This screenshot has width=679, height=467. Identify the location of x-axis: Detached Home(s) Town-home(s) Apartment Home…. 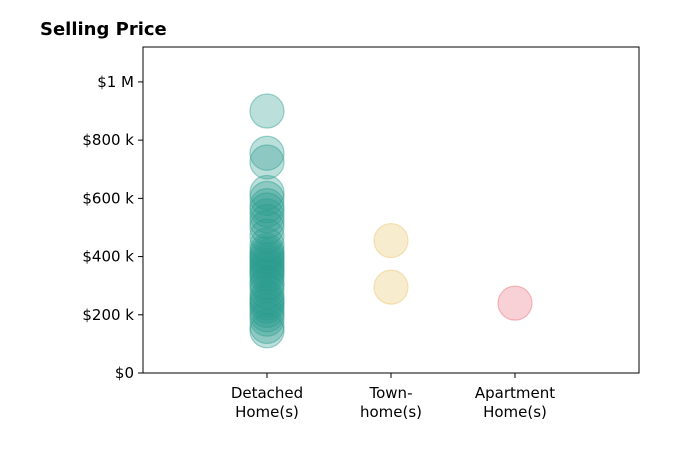
(393, 397).